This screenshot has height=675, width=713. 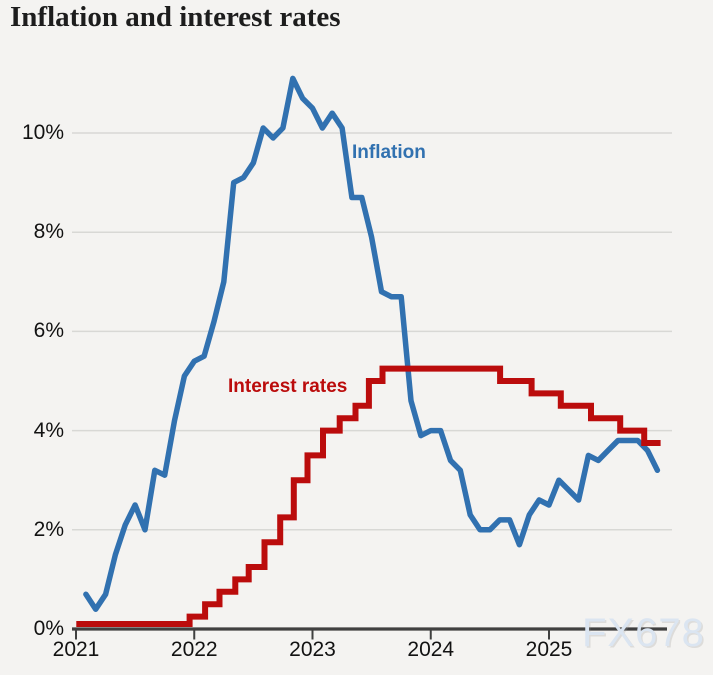 What do you see at coordinates (643, 633) in the screenshot?
I see `watermark-fx678: FX678` at bounding box center [643, 633].